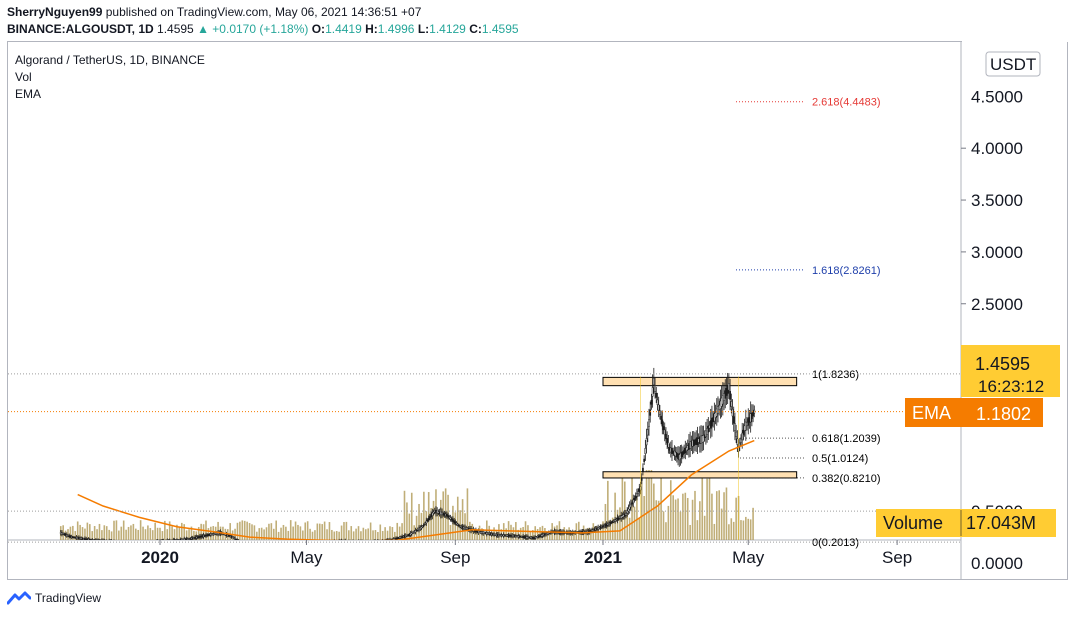 Image resolution: width=1073 pixels, height=617 pixels. Describe the element at coordinates (1010, 371) in the screenshot. I see `price-tag` at that location.